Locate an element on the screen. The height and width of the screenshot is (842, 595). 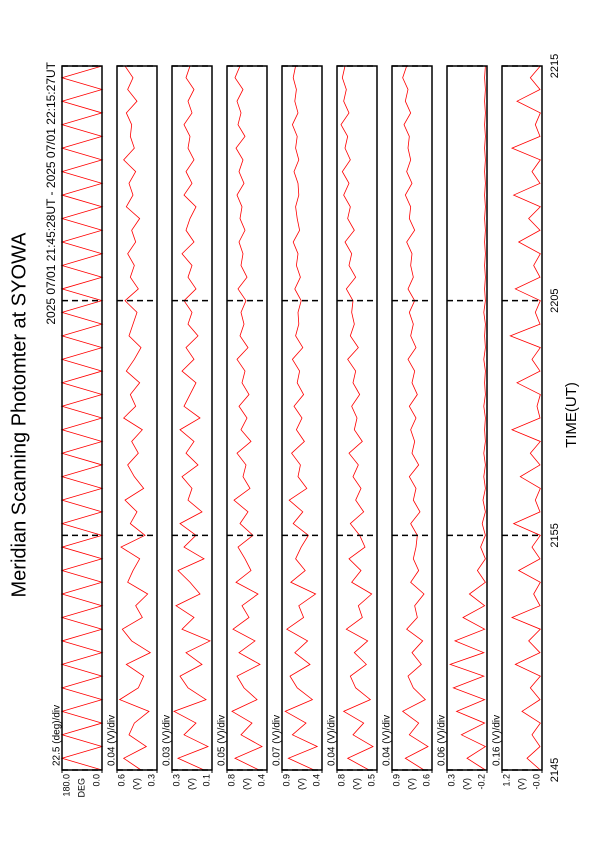
y-unit-label: DEG is located at coordinates (81, 788).